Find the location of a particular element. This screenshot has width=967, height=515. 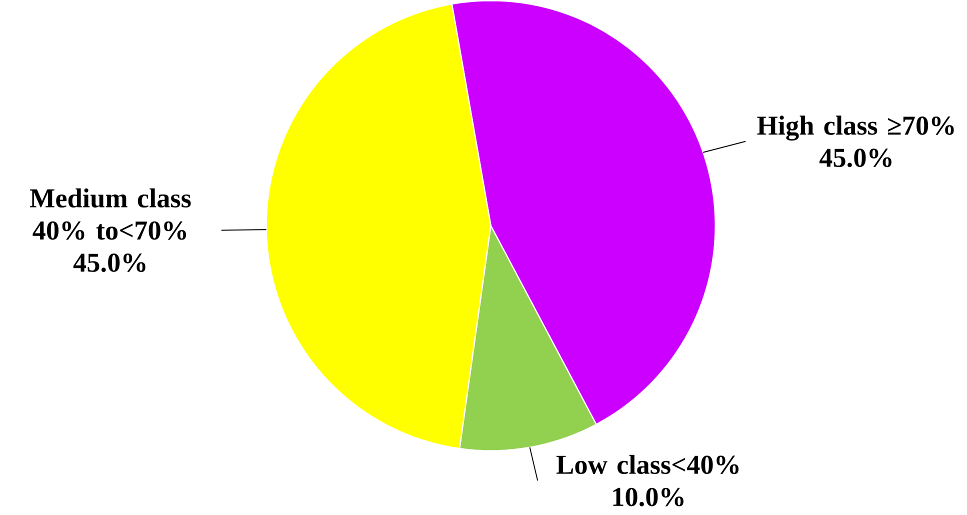

data-label: 10.0% is located at coordinates (648, 497).